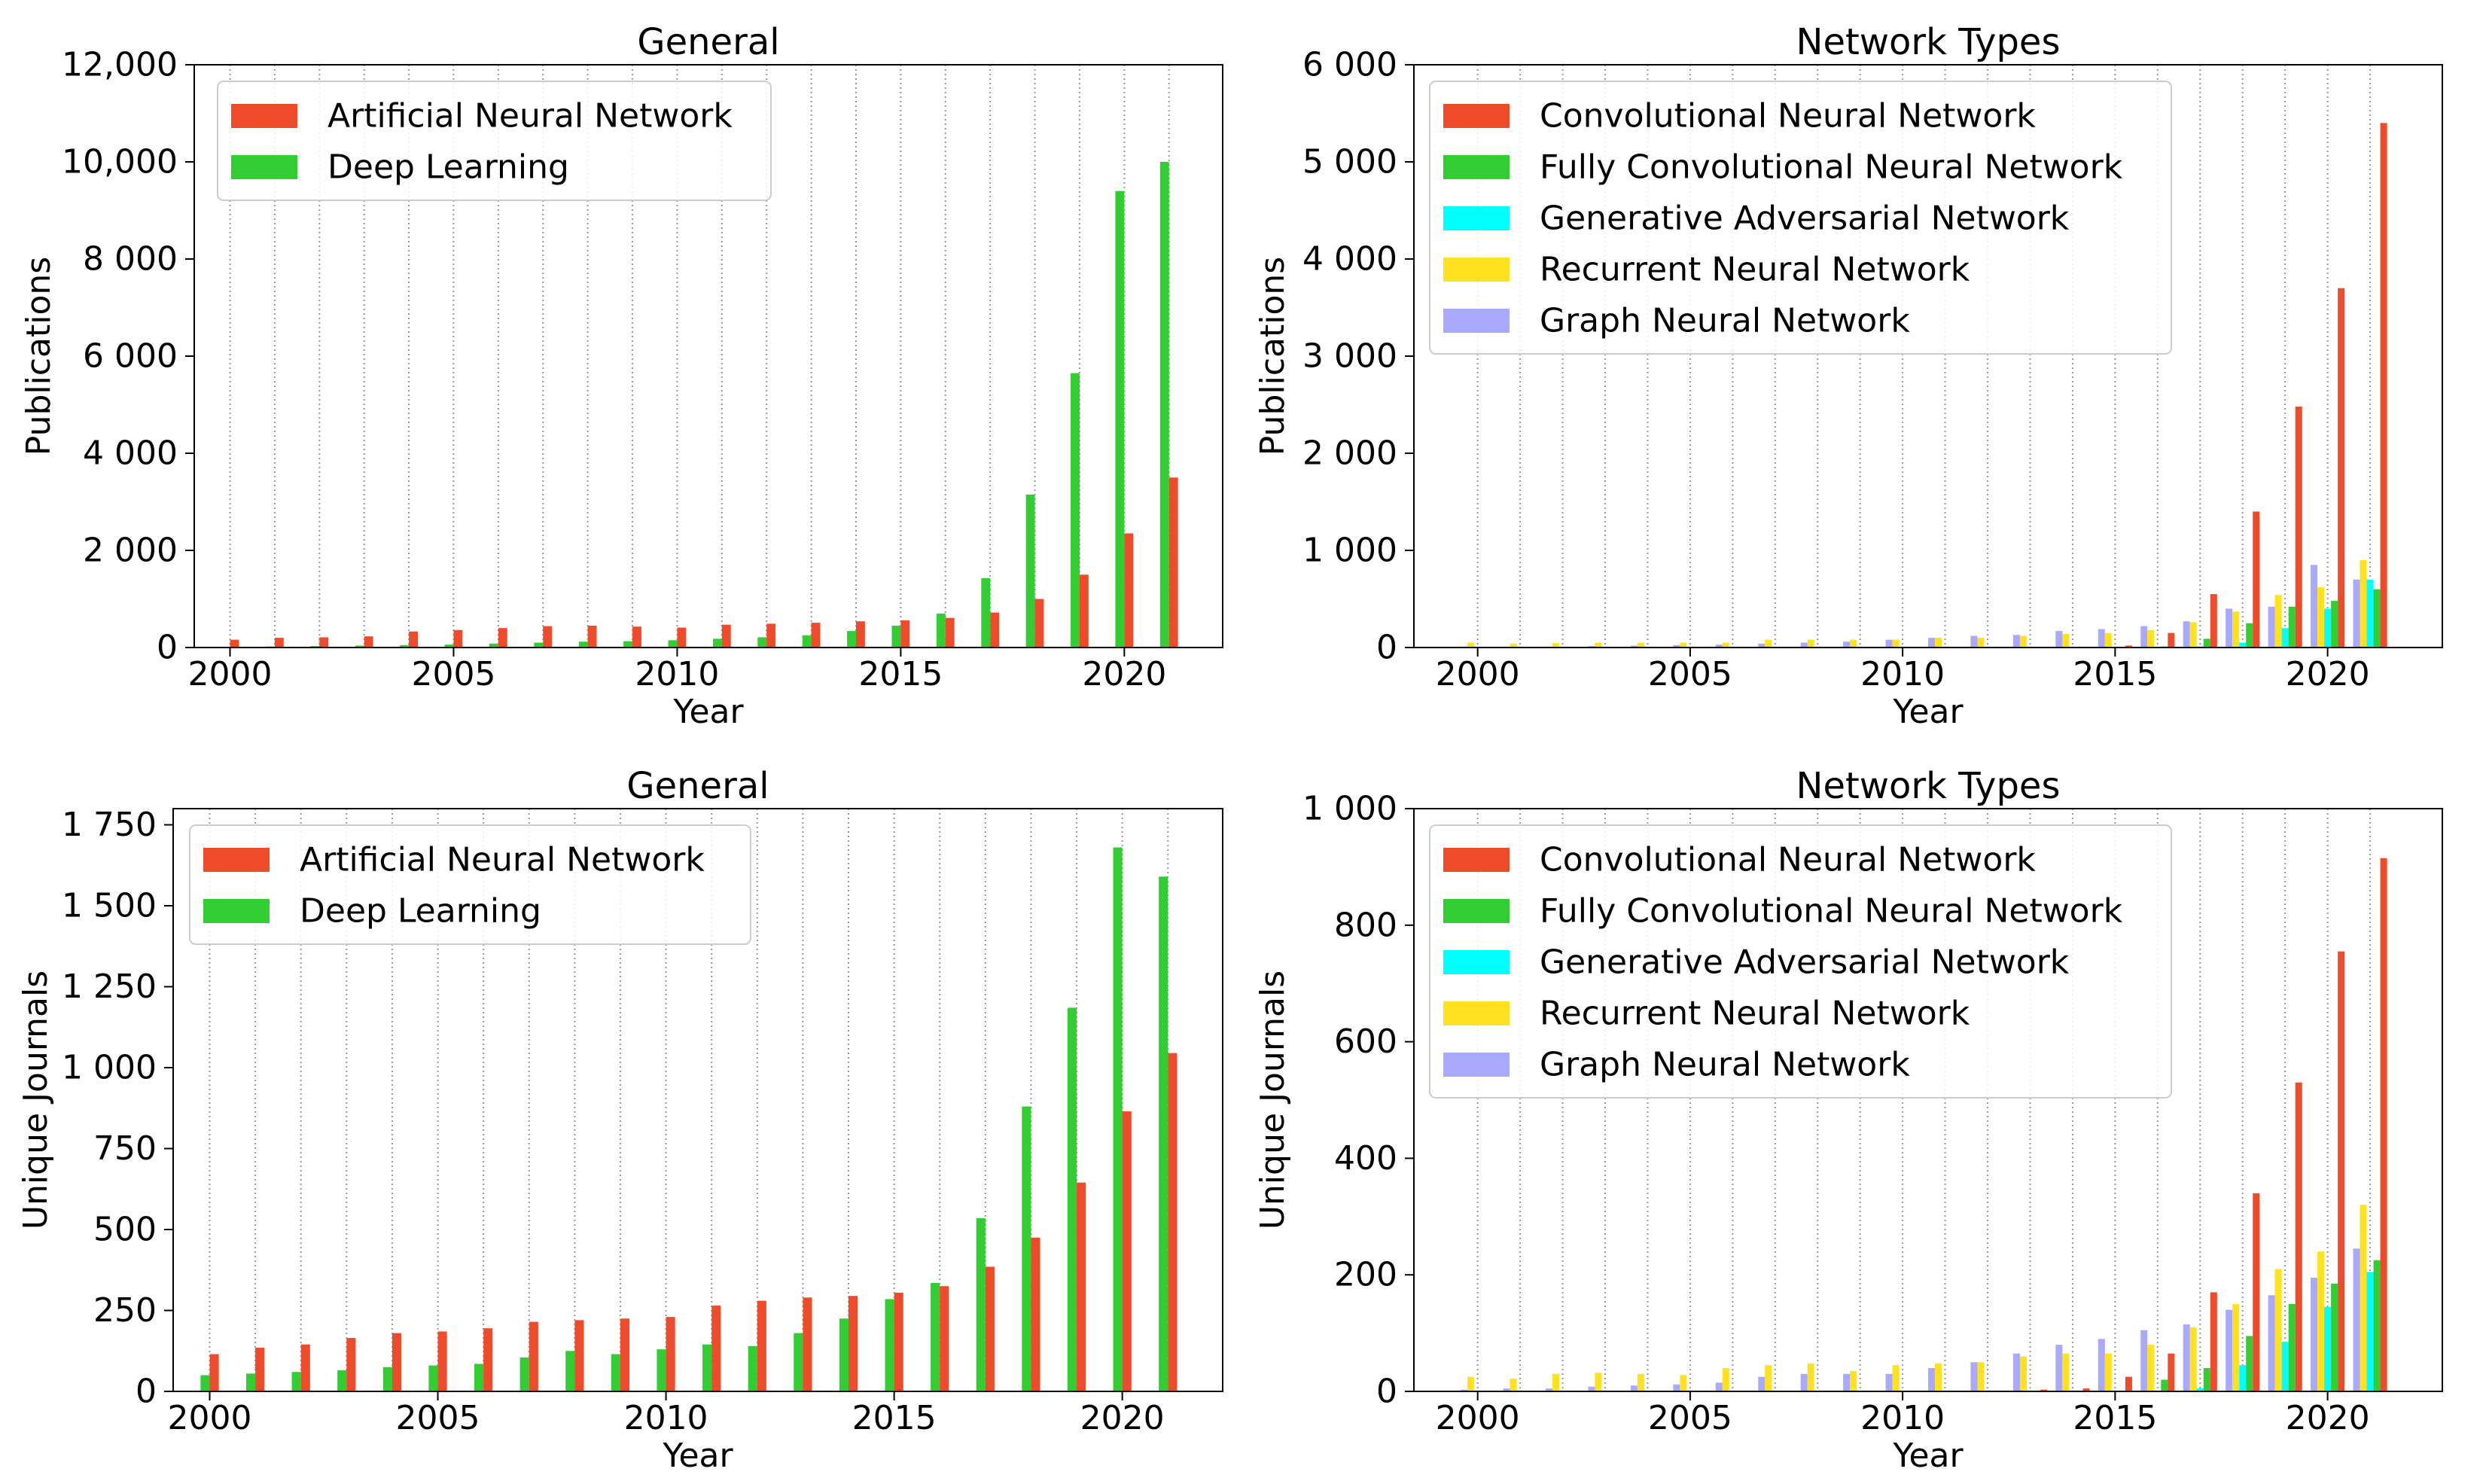 The image size is (2483, 1484). Describe the element at coordinates (36, 1100) in the screenshot. I see `y-axis-label: Unique Journals` at that location.